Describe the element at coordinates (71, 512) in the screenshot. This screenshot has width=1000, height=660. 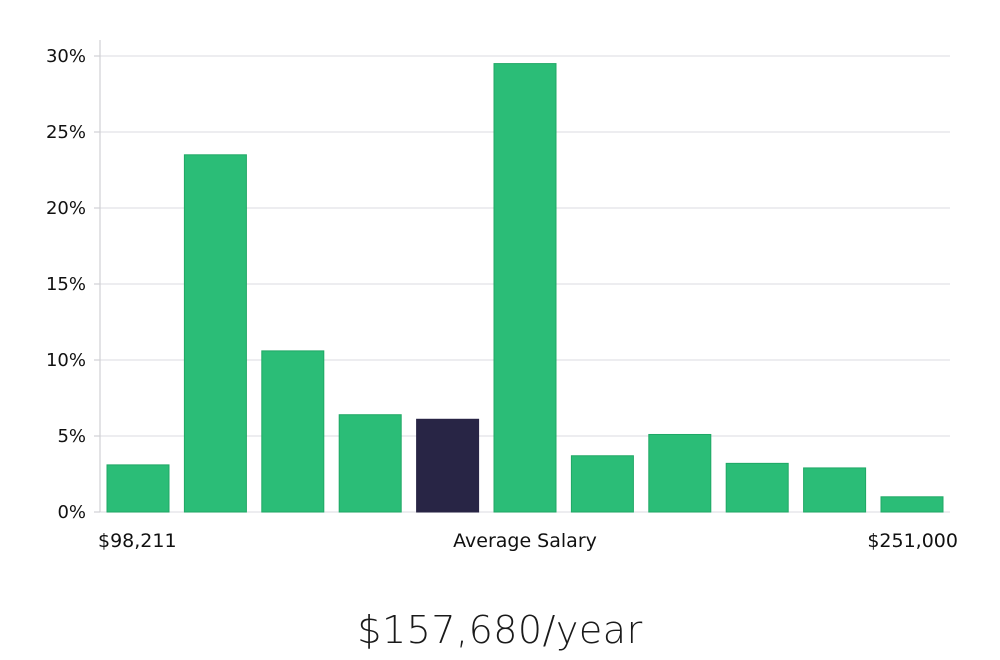
I see `y-tick-label: 0%` at that location.